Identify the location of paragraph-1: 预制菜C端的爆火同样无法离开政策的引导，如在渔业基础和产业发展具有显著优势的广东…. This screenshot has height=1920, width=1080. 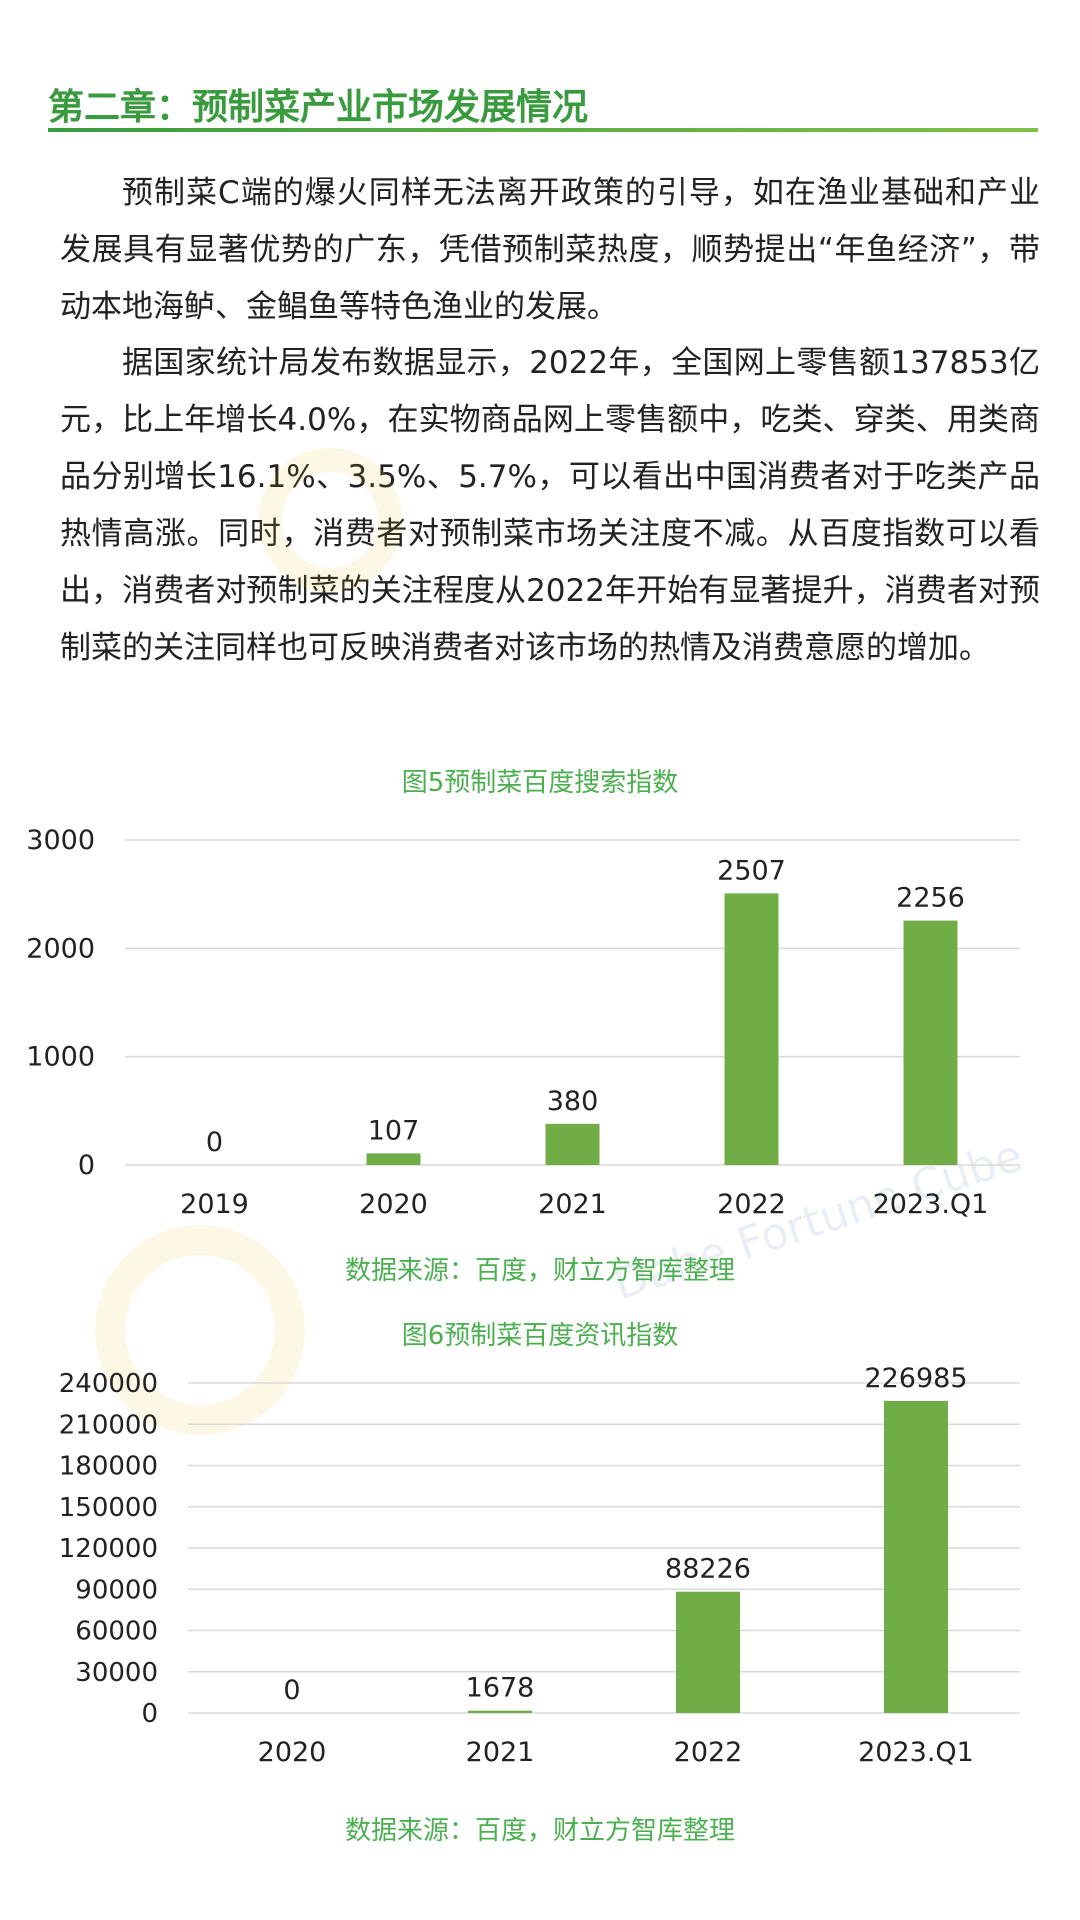
(550, 250).